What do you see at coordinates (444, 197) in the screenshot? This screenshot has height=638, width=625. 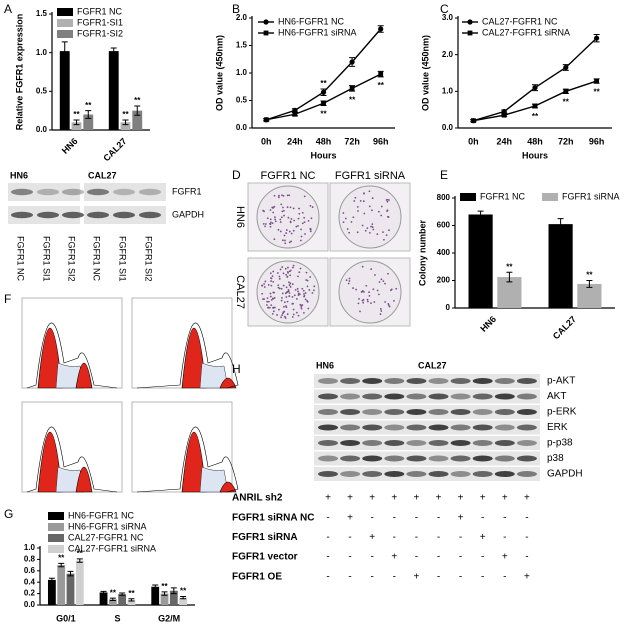 I see `y-tick-label: 800` at bounding box center [444, 197].